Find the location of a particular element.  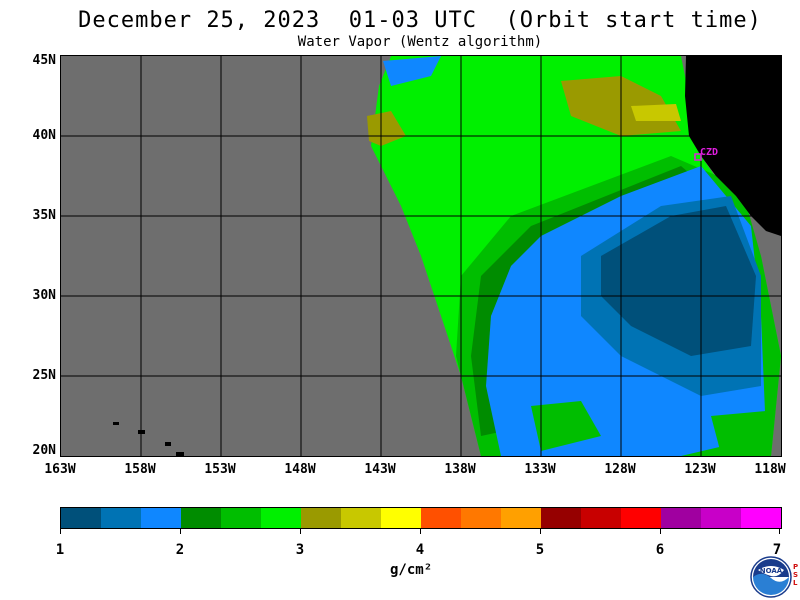

colorbar-label-3: 3 is located at coordinates (300, 550).